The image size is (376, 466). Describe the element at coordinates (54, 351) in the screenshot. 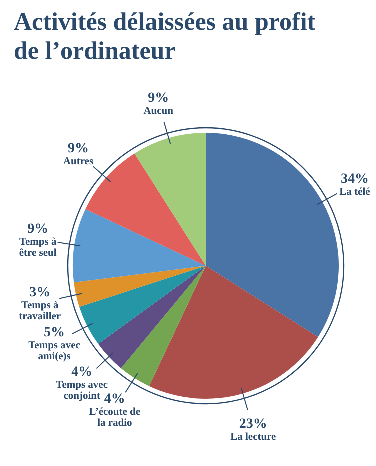

I see `slice-label: Temps avec ami(e)s` at that location.